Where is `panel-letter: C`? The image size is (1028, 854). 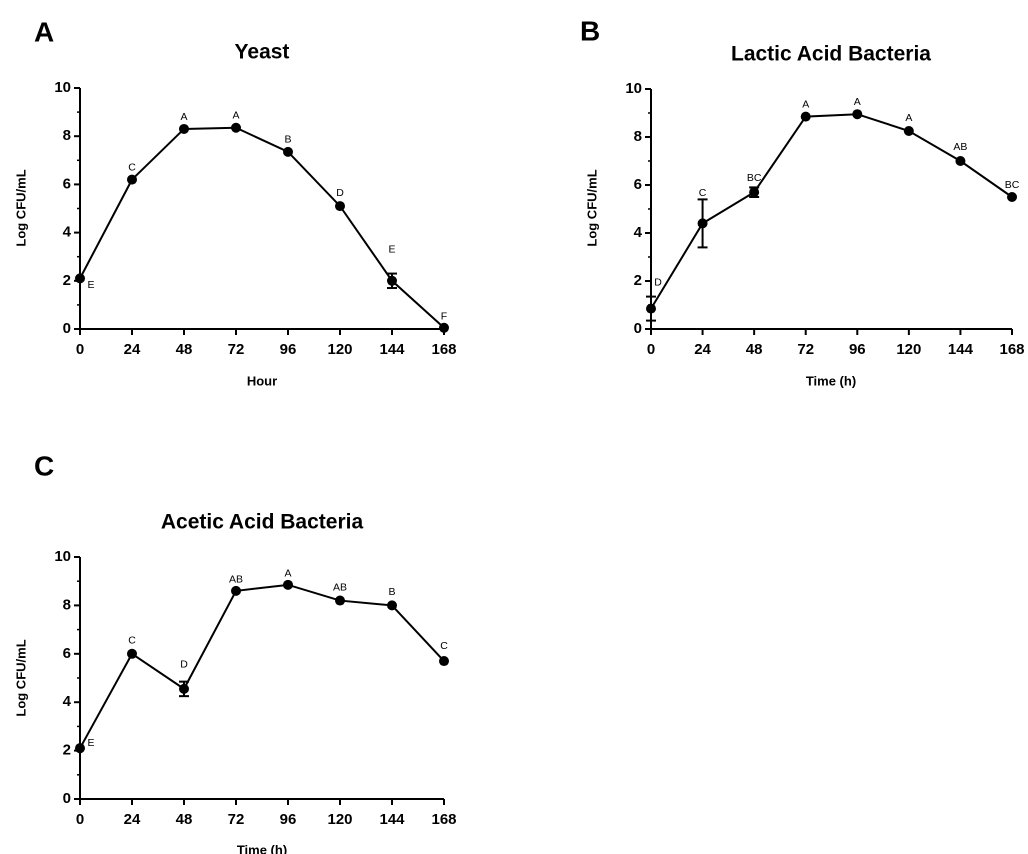 panel-letter: C is located at coordinates (44, 465).